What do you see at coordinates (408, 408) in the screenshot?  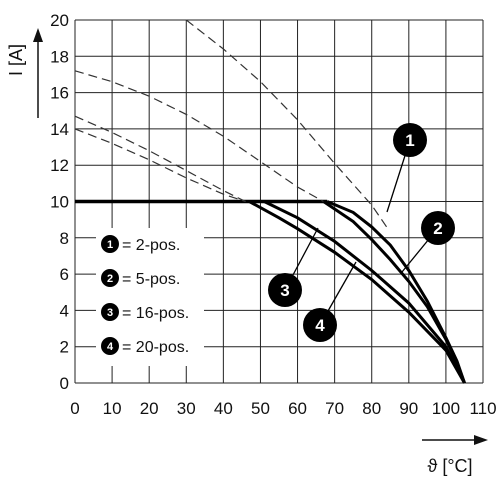 I see `x-tick-label: 90` at bounding box center [408, 408].